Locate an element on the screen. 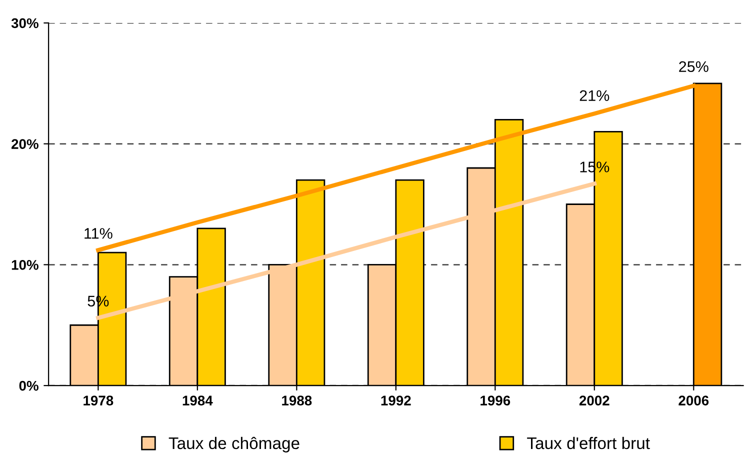 This screenshot has width=747, height=459. y-tick-label: 20% is located at coordinates (25, 144).